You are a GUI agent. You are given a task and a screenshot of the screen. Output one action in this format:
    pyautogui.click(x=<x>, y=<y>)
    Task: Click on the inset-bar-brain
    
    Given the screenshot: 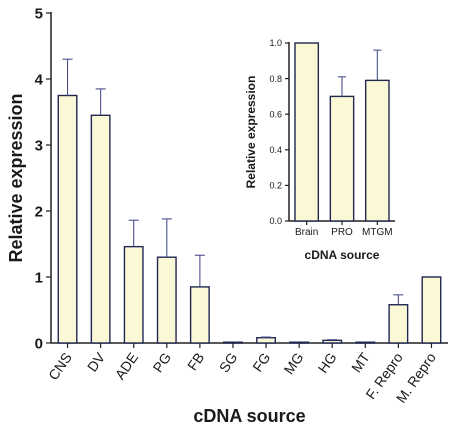 What is the action you would take?
    pyautogui.click(x=307, y=132)
    